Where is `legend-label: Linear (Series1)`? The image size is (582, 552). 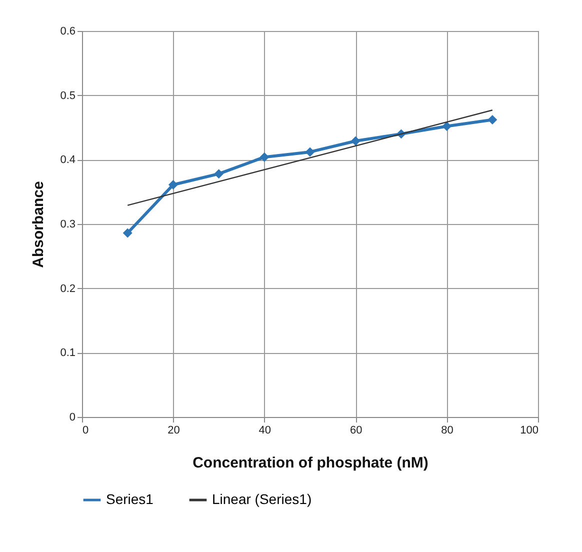
legend-label: Linear (Series1) is located at coordinates (262, 499).